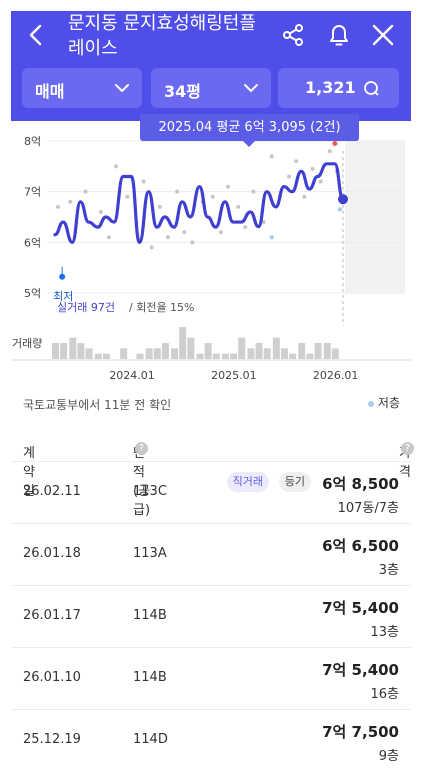 This screenshot has width=422, height=779. What do you see at coordinates (52, 677) in the screenshot?
I see `row-date: 26.01.10` at bounding box center [52, 677].